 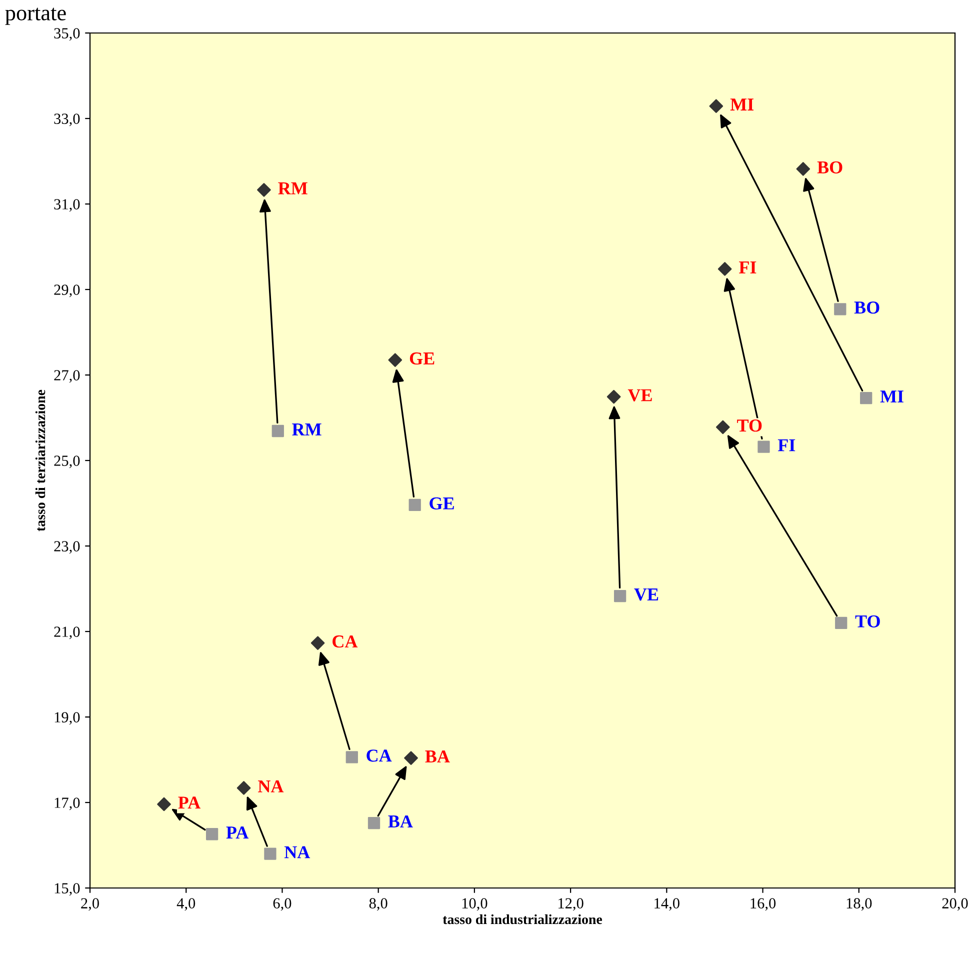 What do you see at coordinates (522, 919) in the screenshot?
I see `x-axis-title: tasso di industrializzazione` at bounding box center [522, 919].